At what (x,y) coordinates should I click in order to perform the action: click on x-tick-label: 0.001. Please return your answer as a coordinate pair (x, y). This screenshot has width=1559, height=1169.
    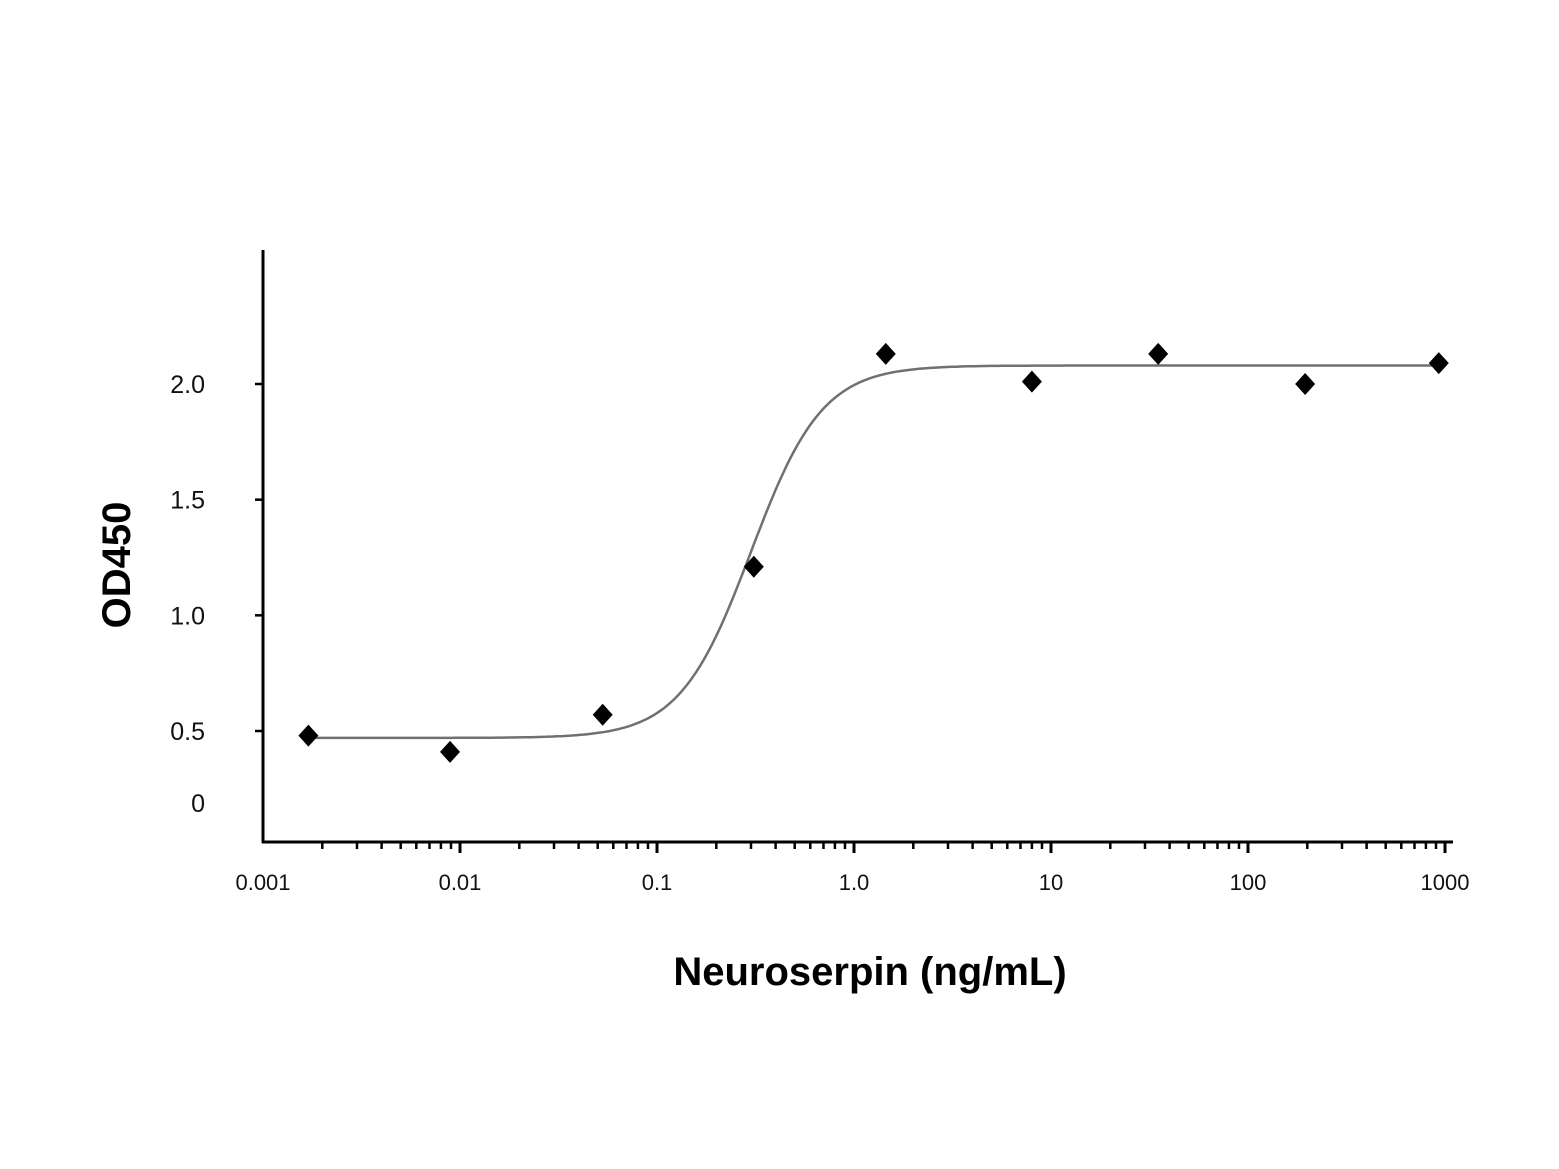
    Looking at the image, I should click on (262, 882).